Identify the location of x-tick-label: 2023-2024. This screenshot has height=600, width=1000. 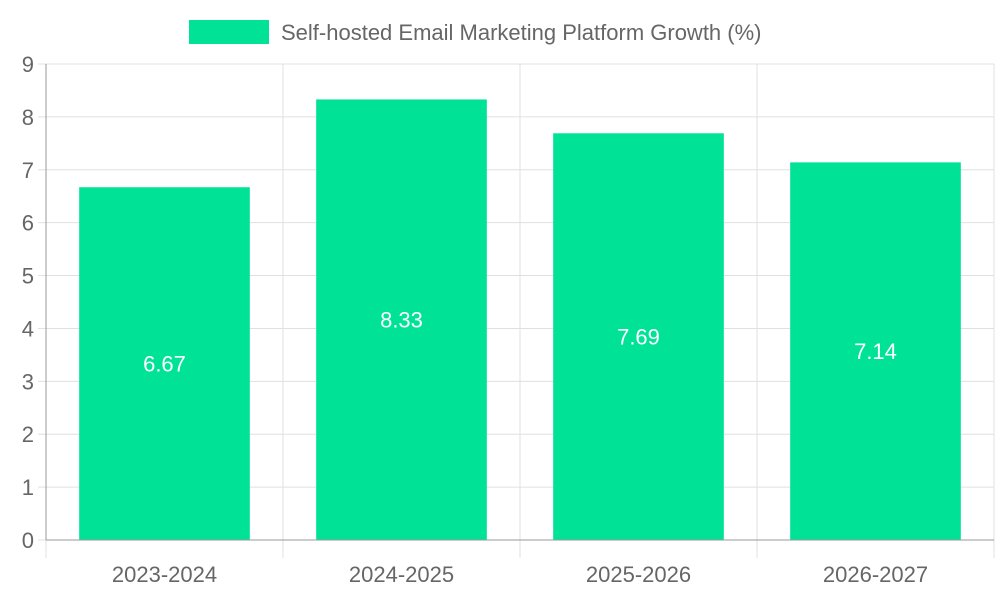
(164, 574).